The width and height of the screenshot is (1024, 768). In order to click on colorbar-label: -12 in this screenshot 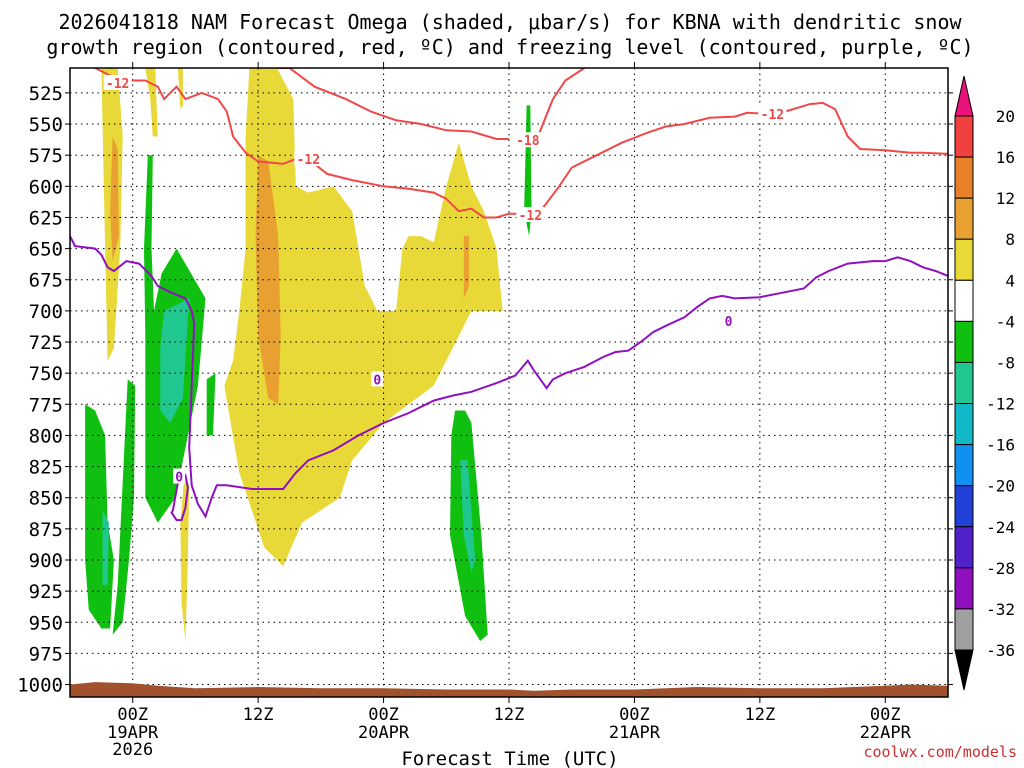, I will do `click(1000, 404)`.